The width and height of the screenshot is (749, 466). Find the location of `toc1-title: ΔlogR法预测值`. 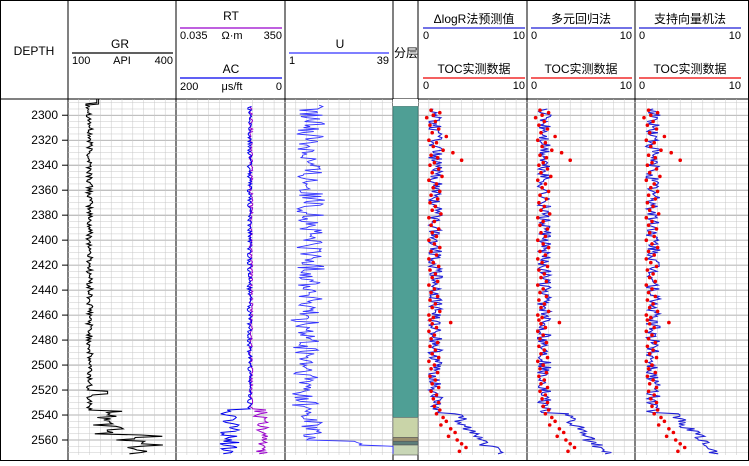

toc1-title: ΔlogR法预测值 is located at coordinates (474, 18).